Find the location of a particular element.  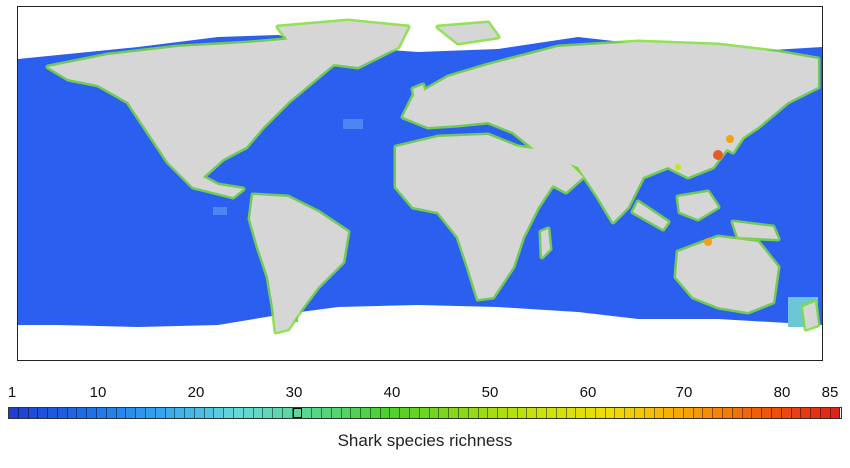

landmass-borneo is located at coordinates (698, 205).